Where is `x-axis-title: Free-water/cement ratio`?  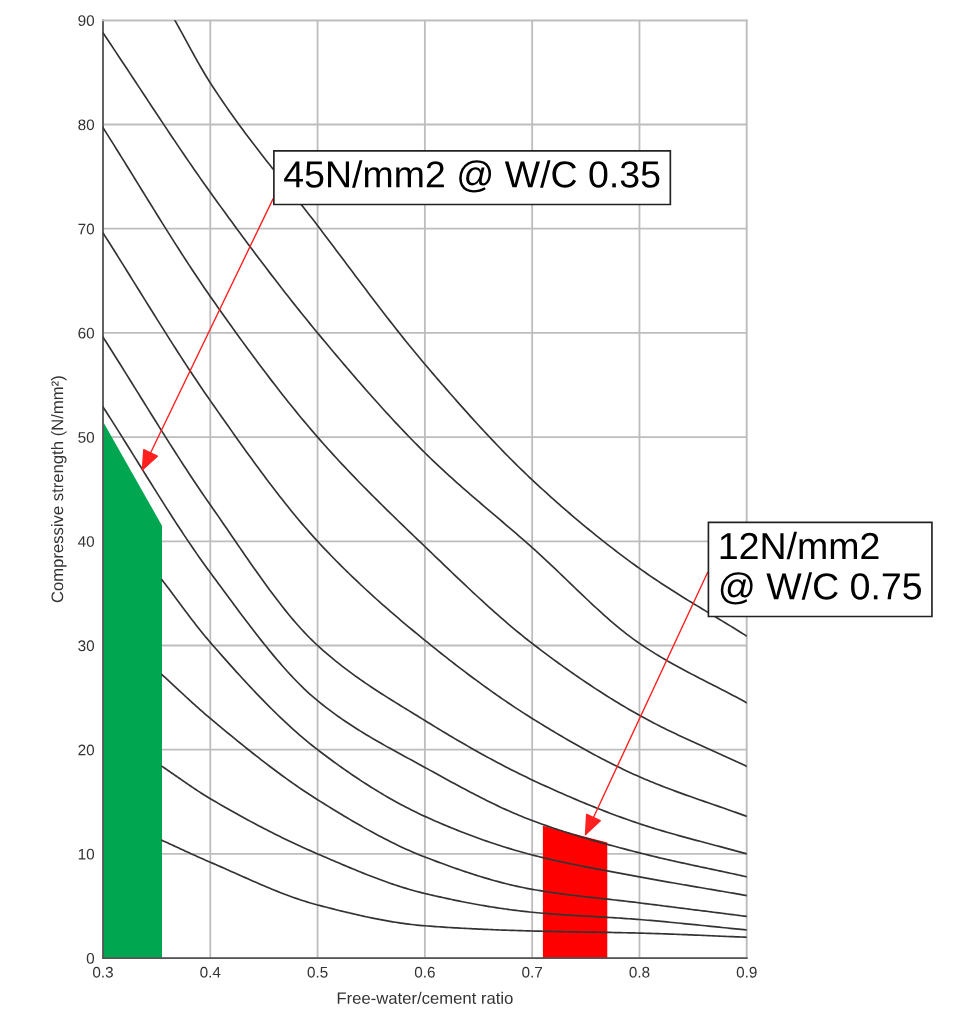
x-axis-title: Free-water/cement ratio is located at coordinates (425, 998).